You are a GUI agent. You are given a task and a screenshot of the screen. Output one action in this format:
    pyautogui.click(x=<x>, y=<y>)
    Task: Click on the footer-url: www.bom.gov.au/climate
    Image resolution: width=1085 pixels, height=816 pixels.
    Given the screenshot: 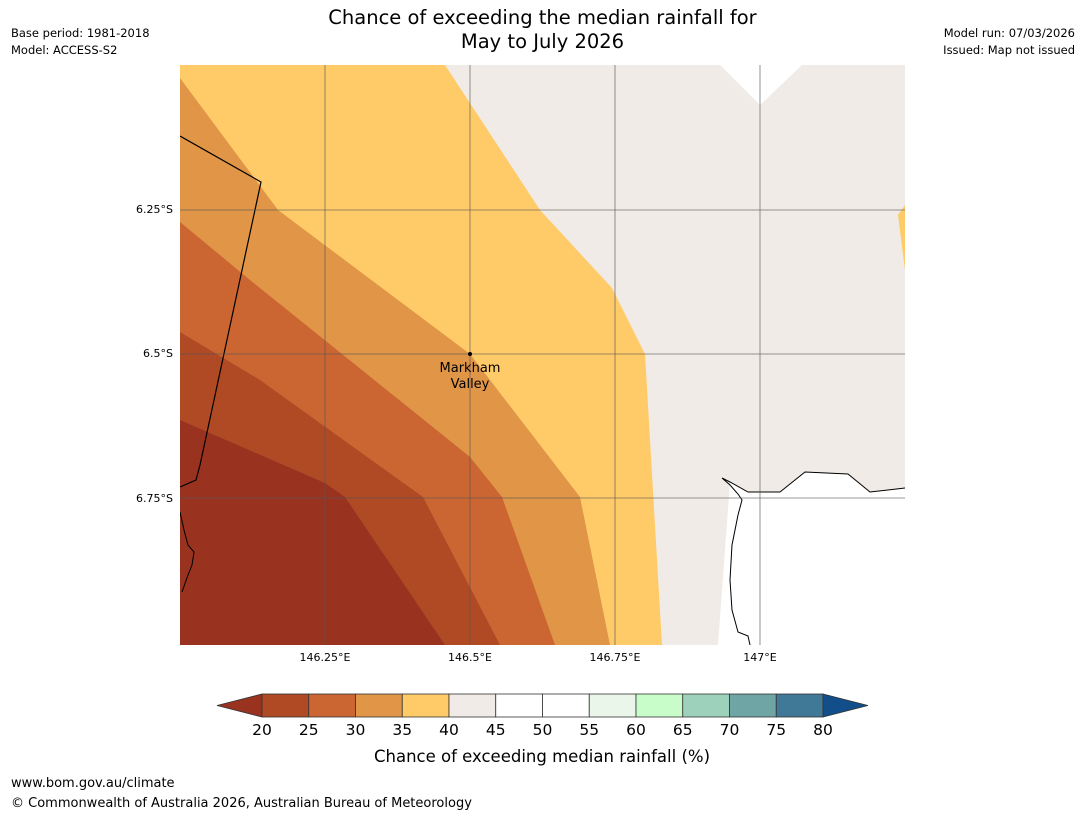 What is the action you would take?
    pyautogui.click(x=93, y=783)
    